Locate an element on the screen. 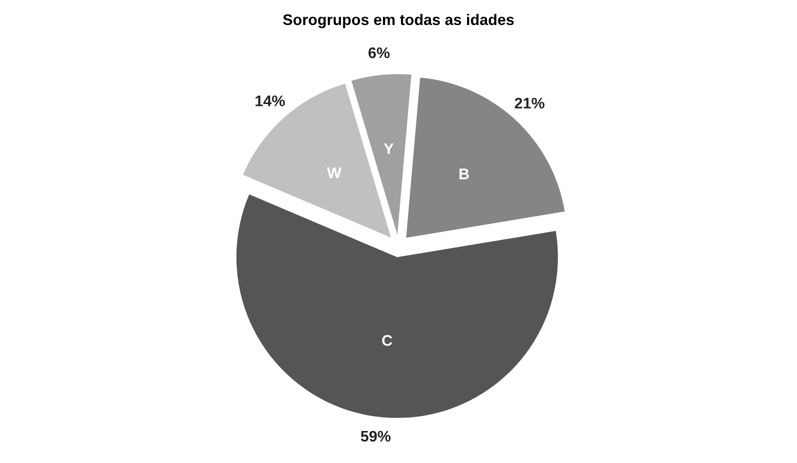 This screenshot has height=463, width=797. data-label: 21% is located at coordinates (529, 103).